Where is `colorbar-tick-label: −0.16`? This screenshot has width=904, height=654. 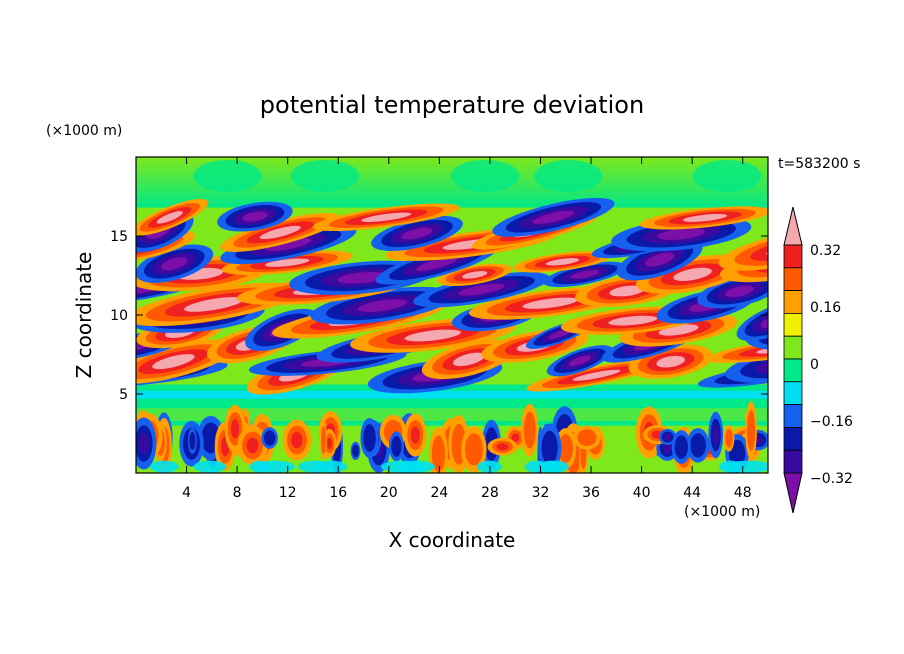 colorbar-tick-label: −0.16 is located at coordinates (831, 422).